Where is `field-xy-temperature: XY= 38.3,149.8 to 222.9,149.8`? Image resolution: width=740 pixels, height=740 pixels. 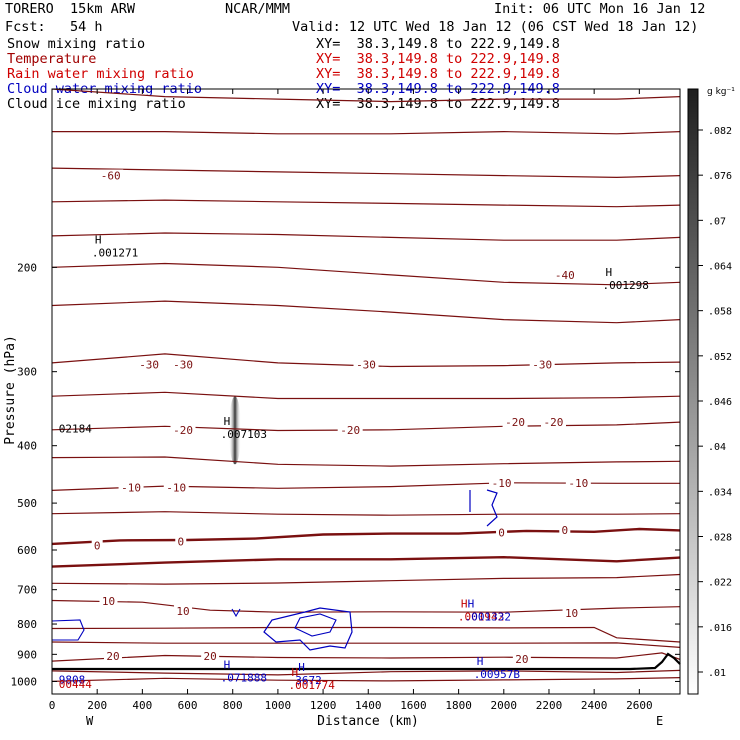
field-xy-temperature: XY= 38.3,149.8 to 222.9,149.8 is located at coordinates (438, 59).